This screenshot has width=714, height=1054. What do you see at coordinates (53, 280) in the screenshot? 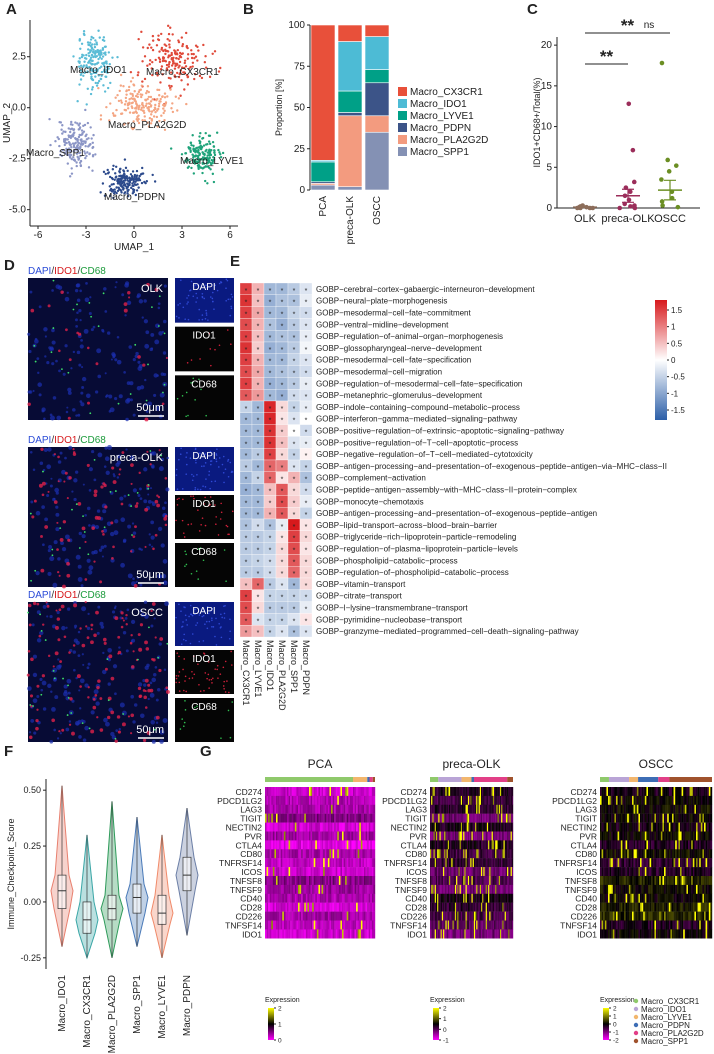
I see `cd68-signal` at bounding box center [53, 280].